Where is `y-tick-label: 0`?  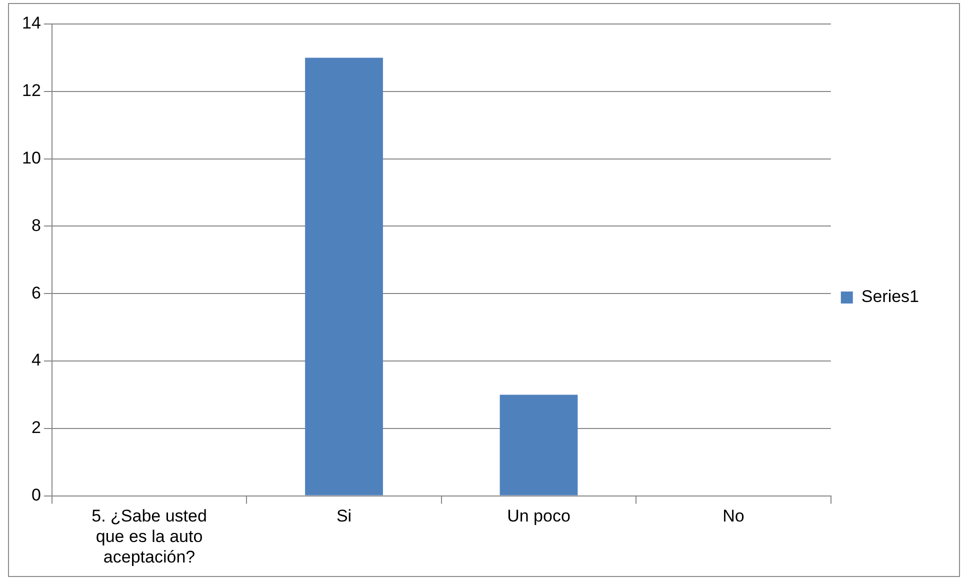
y-tick-label: 0 is located at coordinates (36, 494).